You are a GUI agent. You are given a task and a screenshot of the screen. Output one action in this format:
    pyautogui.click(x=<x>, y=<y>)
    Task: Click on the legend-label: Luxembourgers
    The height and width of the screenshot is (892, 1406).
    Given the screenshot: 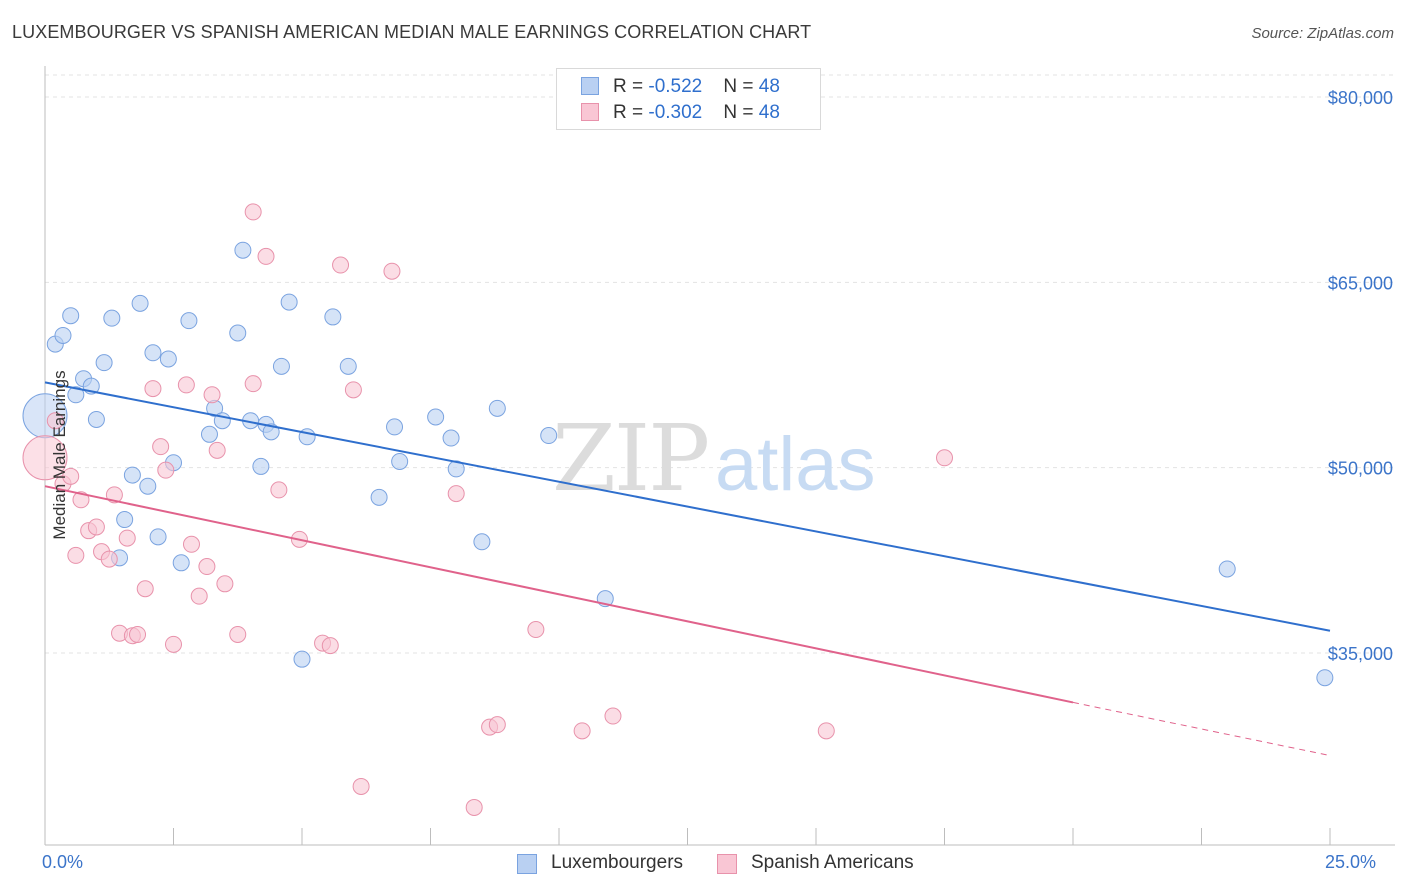 What is the action you would take?
    pyautogui.click(x=617, y=862)
    